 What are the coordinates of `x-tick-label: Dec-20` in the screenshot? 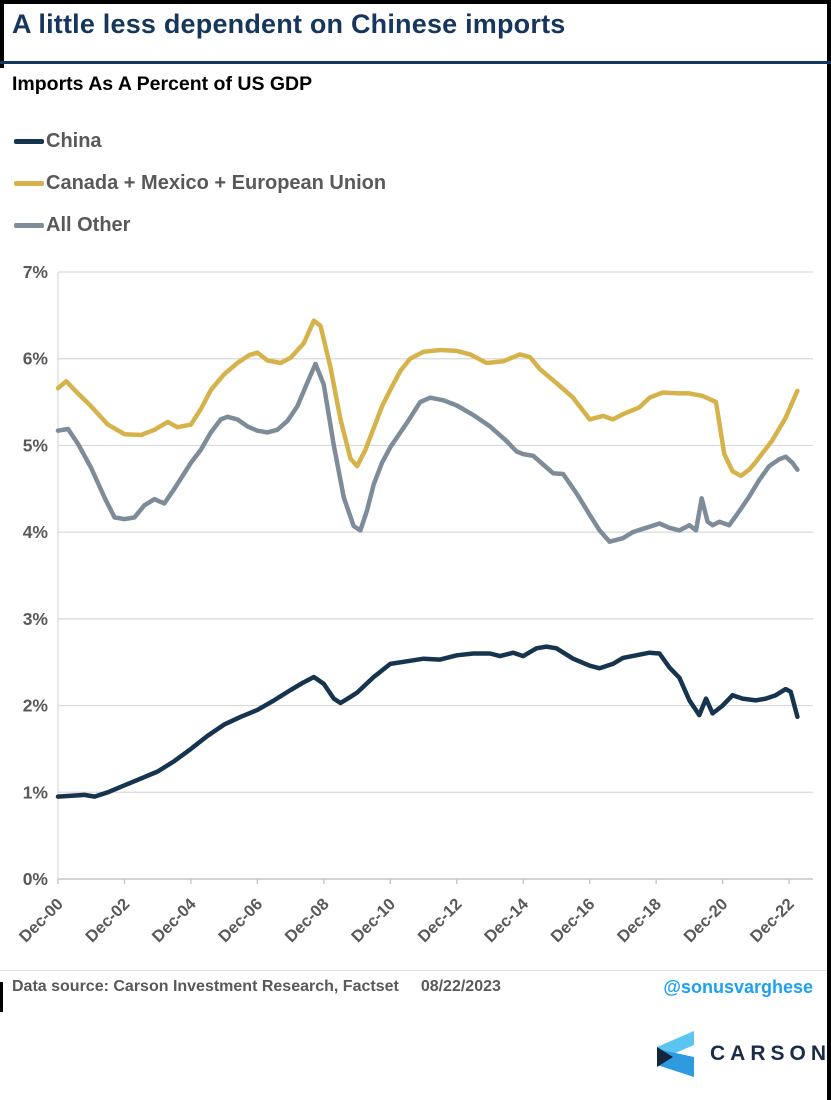 It's located at (705, 920).